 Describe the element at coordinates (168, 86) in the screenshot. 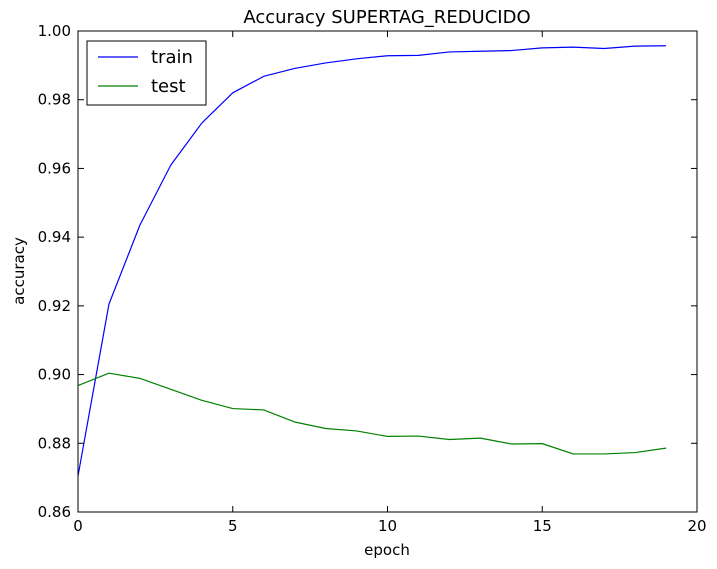

I see `legend-label-test: test` at that location.